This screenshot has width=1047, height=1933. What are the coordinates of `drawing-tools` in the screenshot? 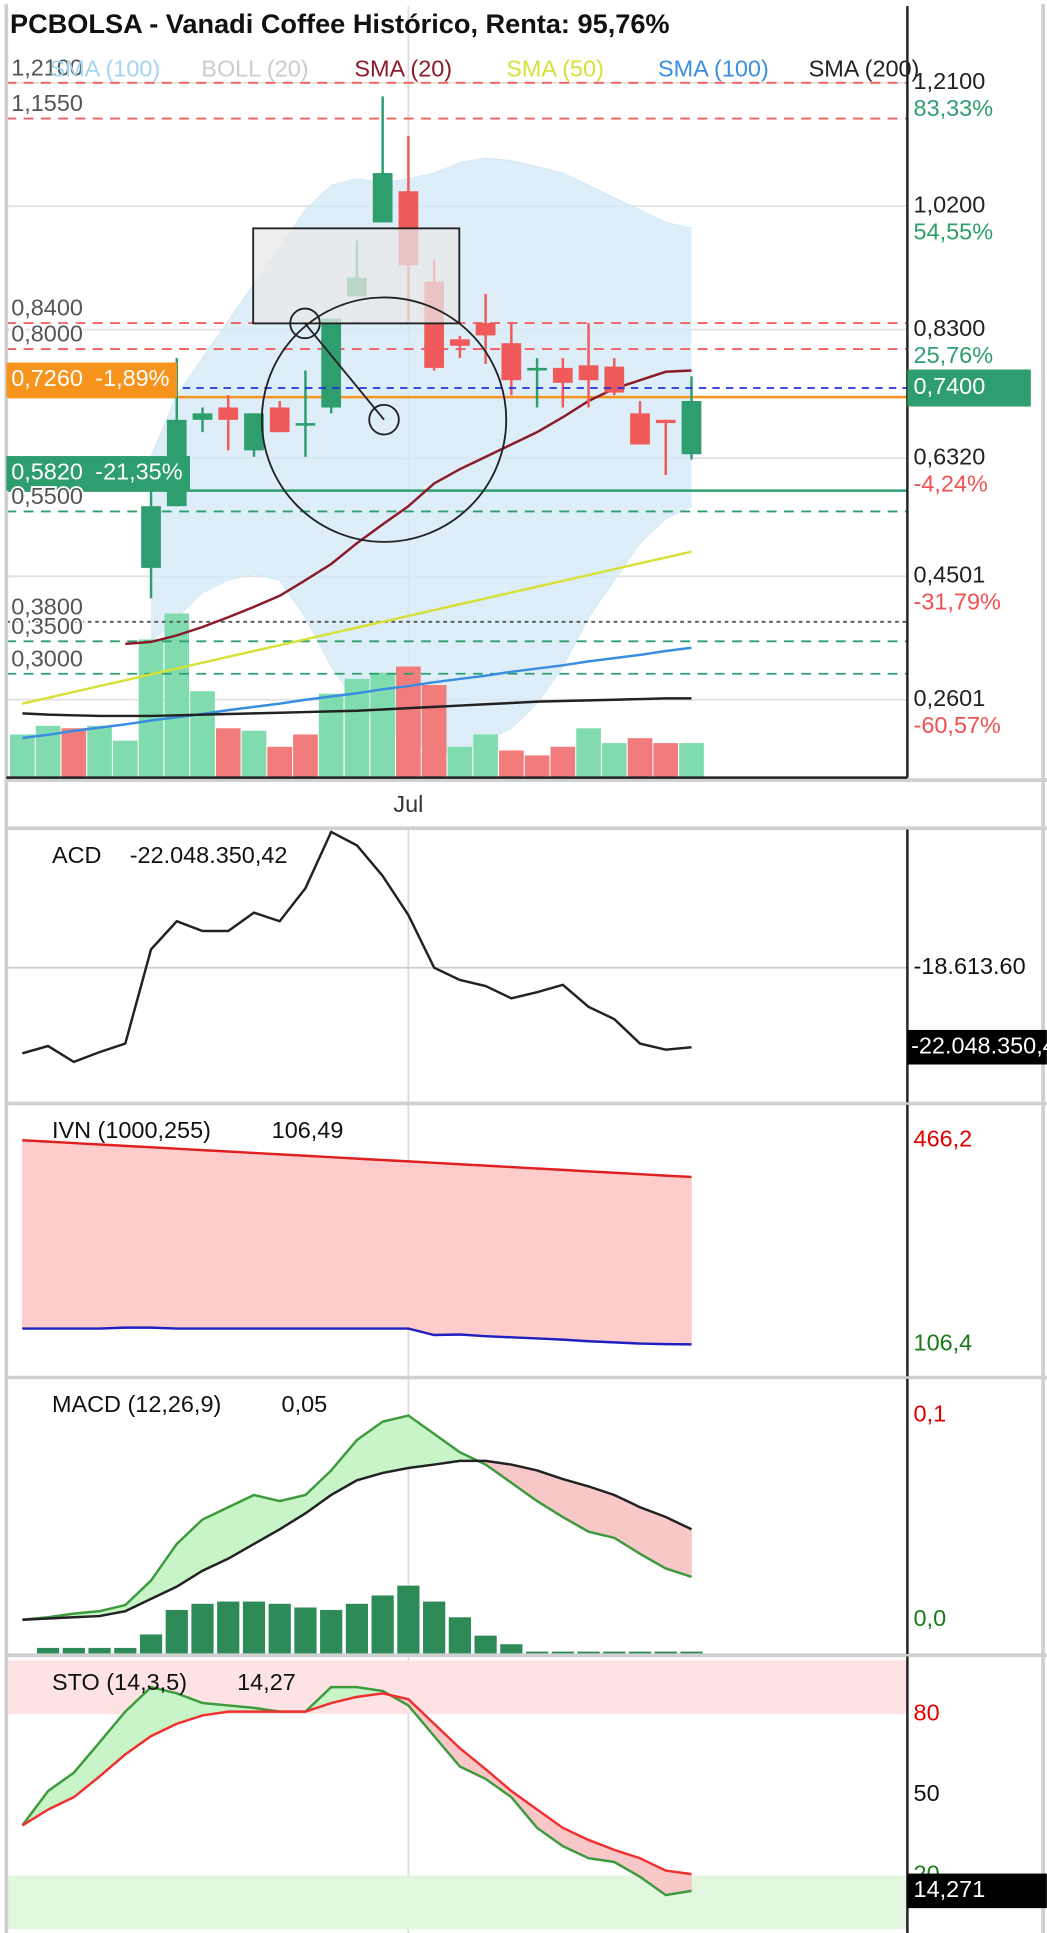 It's located at (380, 385).